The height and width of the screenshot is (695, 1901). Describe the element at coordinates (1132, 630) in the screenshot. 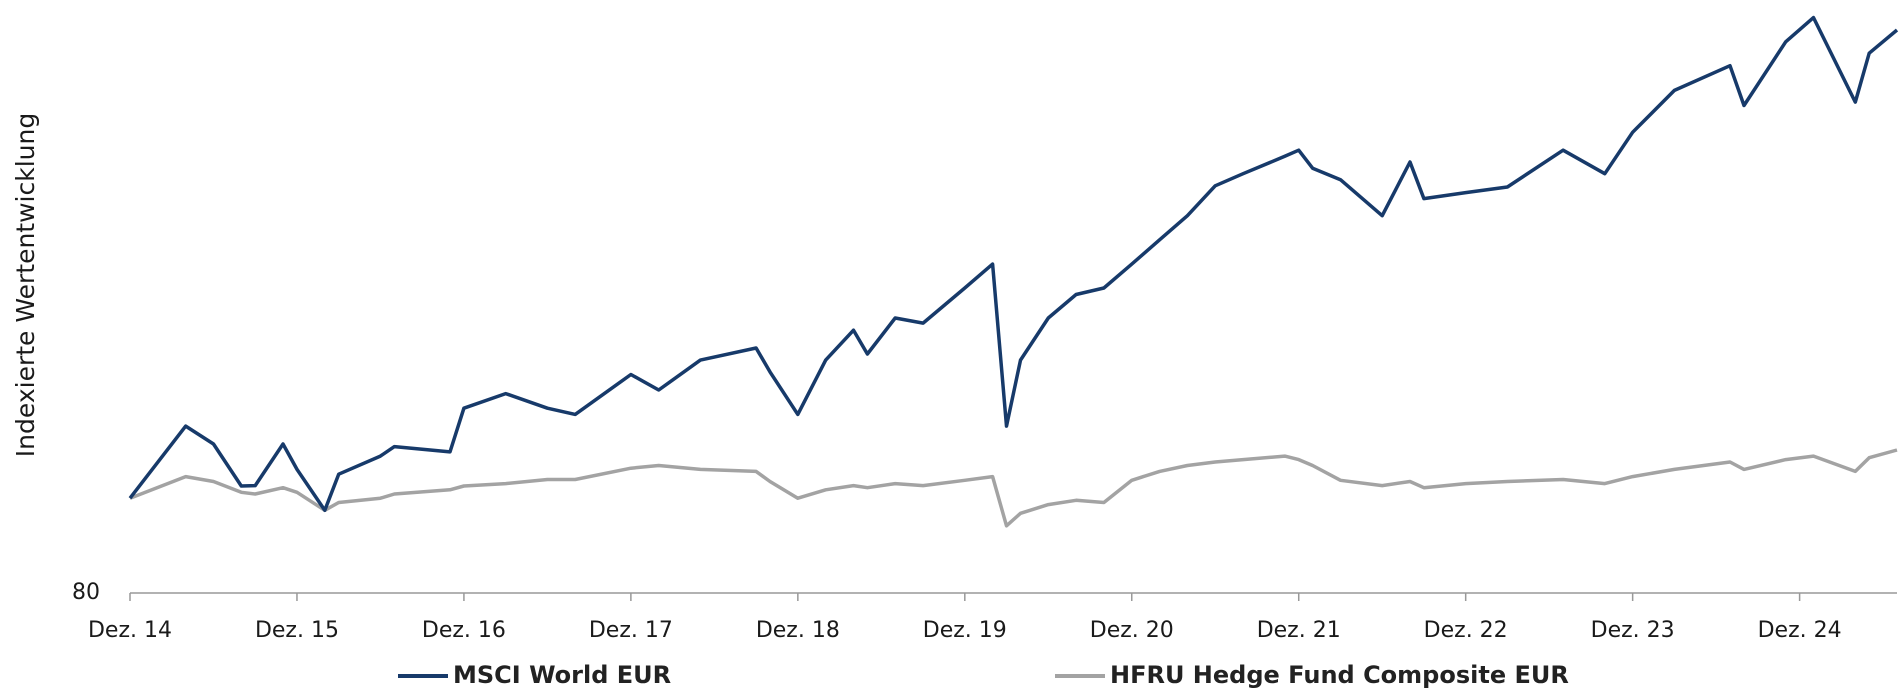

I see `x-tick-label: Dez. 20` at that location.